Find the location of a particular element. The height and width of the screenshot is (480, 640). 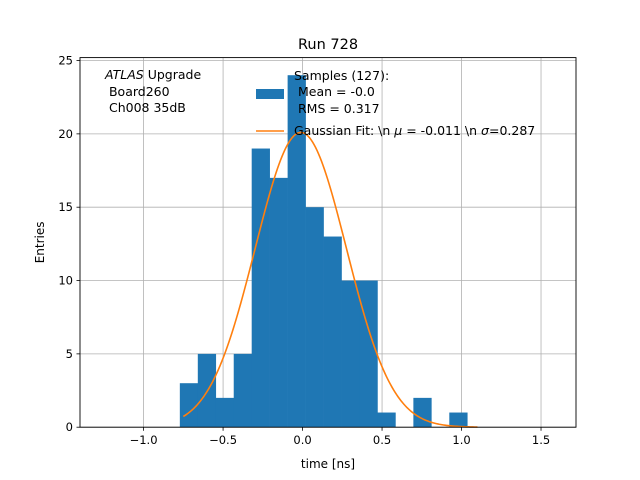

legend-fit-label: Gaussian Fit: \n μ = -0.011 \n σ=0.287 is located at coordinates (414, 130).